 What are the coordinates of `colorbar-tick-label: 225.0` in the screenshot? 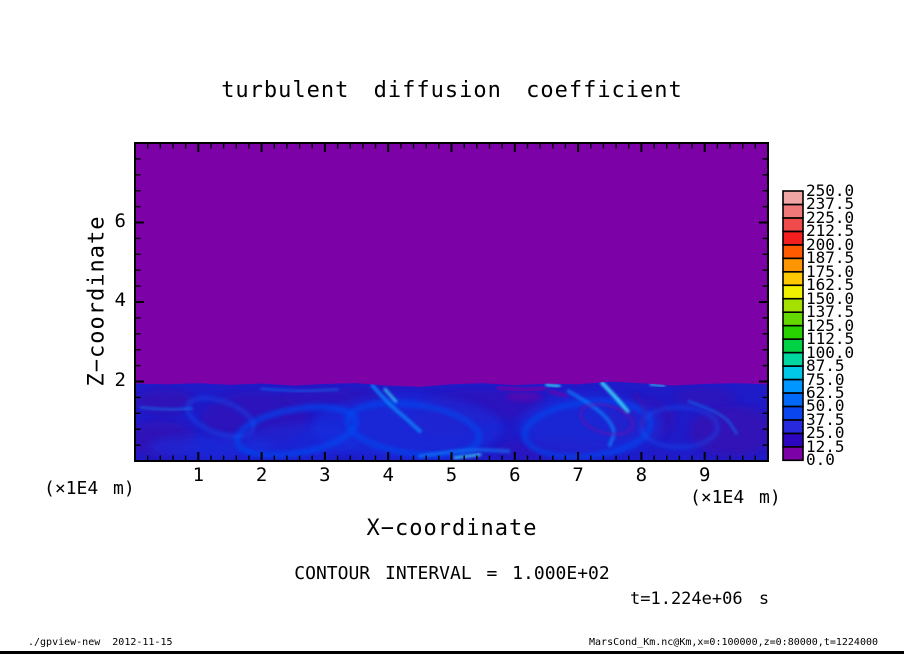 It's located at (830, 217).